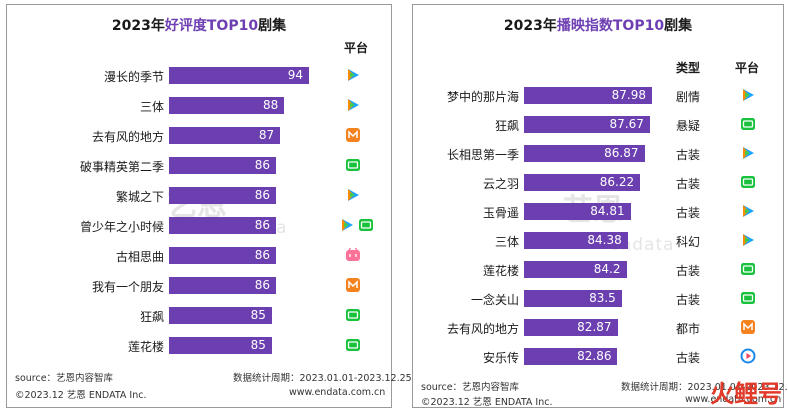 Image resolution: width=788 pixels, height=411 pixels. I want to click on type-label: 悬疑, so click(688, 126).